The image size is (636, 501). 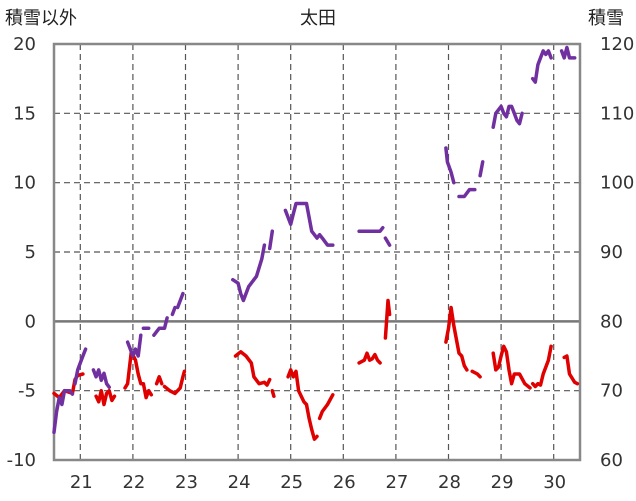 What do you see at coordinates (554, 482) in the screenshot?
I see `x-tick-label: 30` at bounding box center [554, 482].